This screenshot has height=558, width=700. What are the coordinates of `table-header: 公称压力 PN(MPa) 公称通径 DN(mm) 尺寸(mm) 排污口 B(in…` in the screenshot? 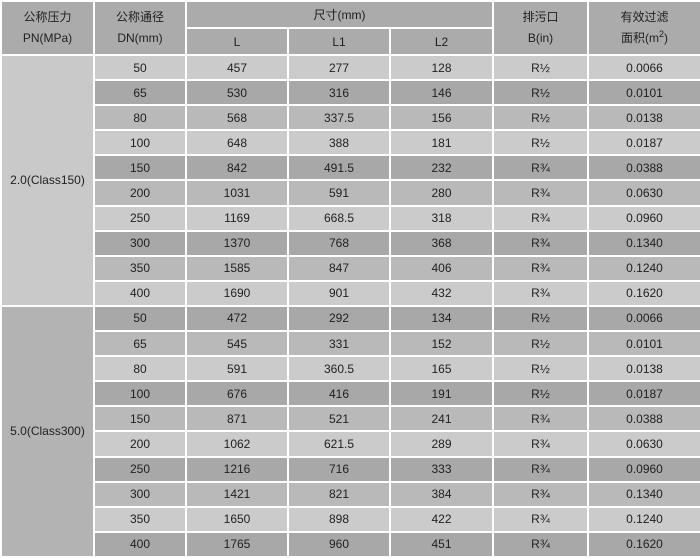 It's located at (350, 28).